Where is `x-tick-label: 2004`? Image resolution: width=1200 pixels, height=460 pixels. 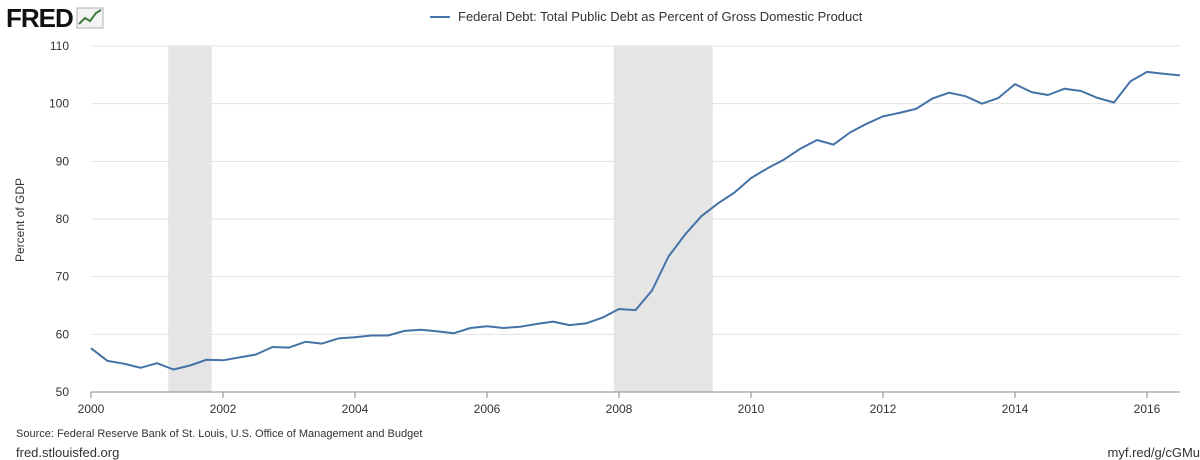 x-tick-label: 2004 is located at coordinates (355, 409).